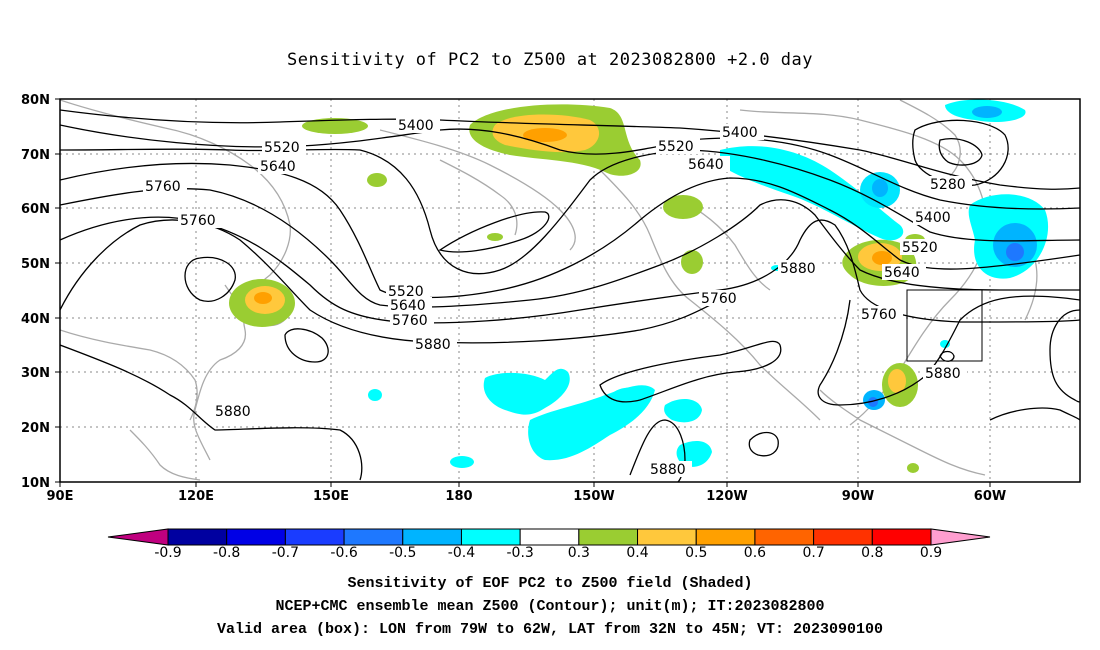 This screenshot has height=650, width=1100. Describe the element at coordinates (813, 553) in the screenshot. I see `colorbar-label: 0.7` at that location.